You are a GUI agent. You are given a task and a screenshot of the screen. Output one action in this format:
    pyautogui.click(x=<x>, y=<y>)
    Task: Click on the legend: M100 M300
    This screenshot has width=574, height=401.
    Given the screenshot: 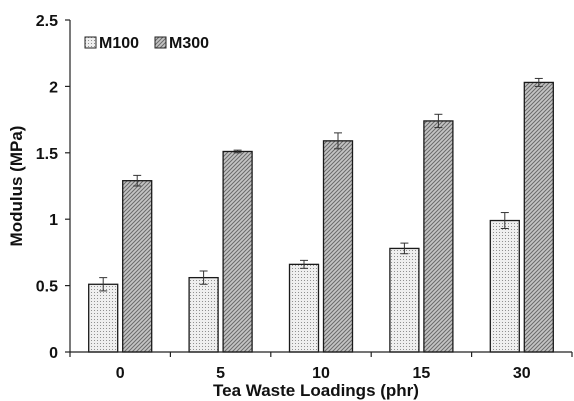 What is the action you would take?
    pyautogui.click(x=146, y=43)
    